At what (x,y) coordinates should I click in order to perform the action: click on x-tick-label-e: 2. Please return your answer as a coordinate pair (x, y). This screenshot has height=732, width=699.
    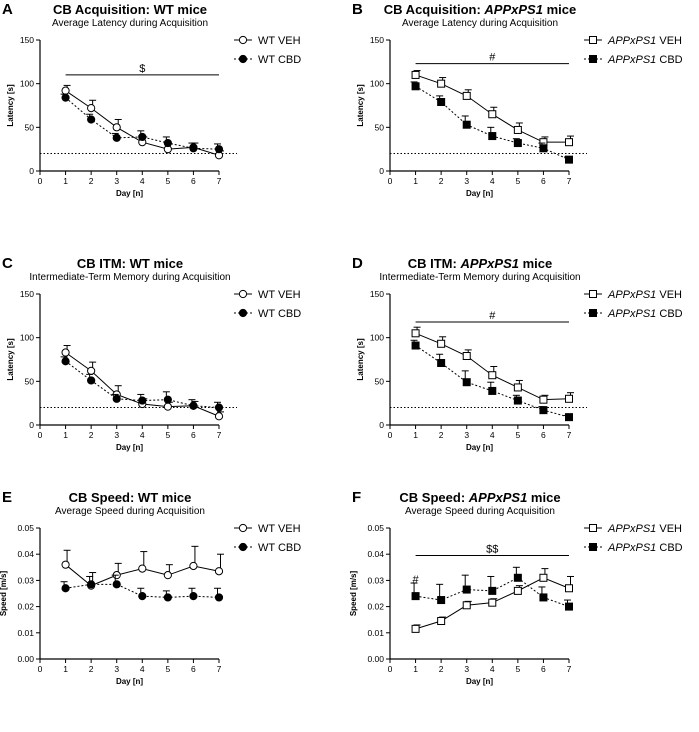
    Looking at the image, I should click on (91, 669).